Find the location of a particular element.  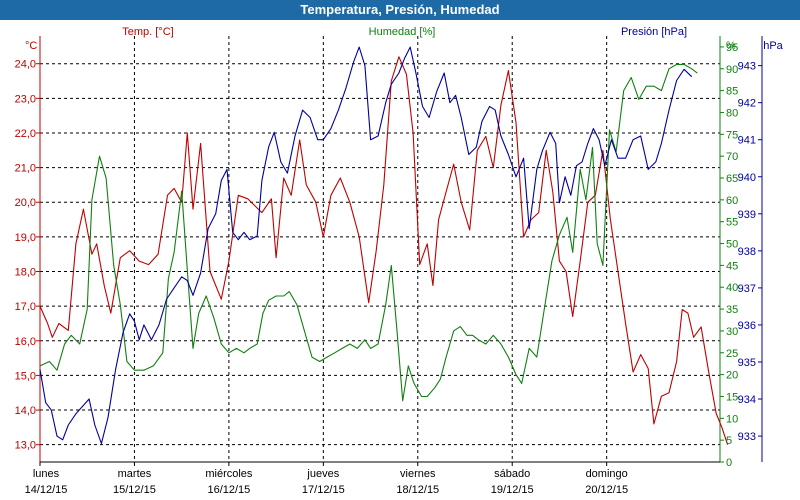

x-tick-day-label: lunes is located at coordinates (46, 474).